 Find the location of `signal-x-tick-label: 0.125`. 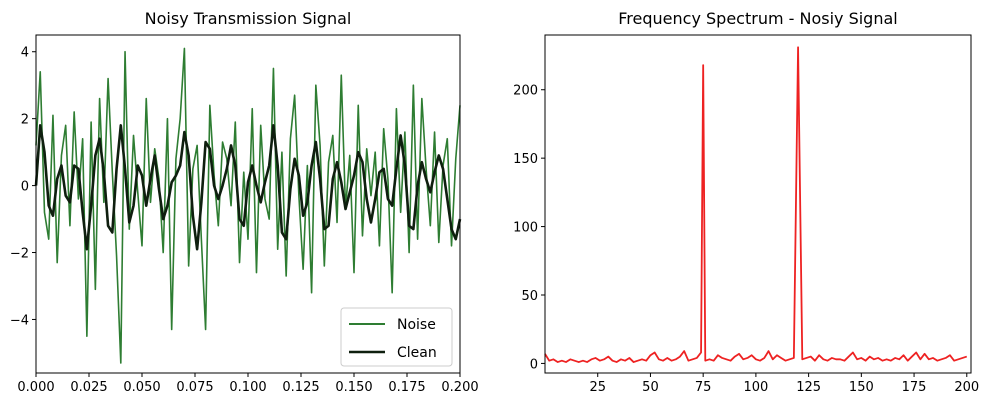

signal-x-tick-label: 0.125 is located at coordinates (300, 387).